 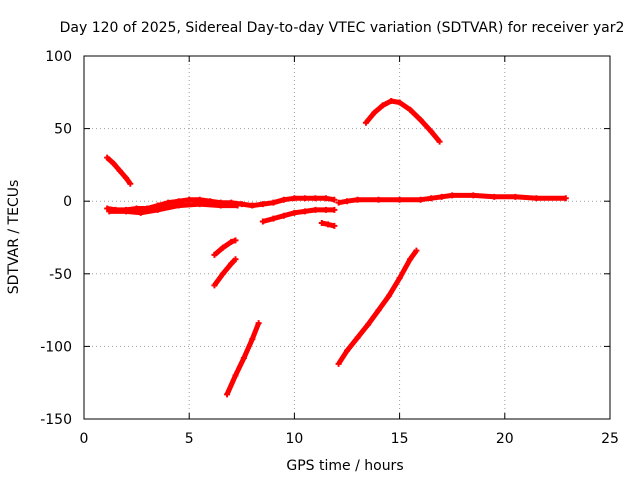 I want to click on y-tick-label: -150, so click(x=56, y=420).